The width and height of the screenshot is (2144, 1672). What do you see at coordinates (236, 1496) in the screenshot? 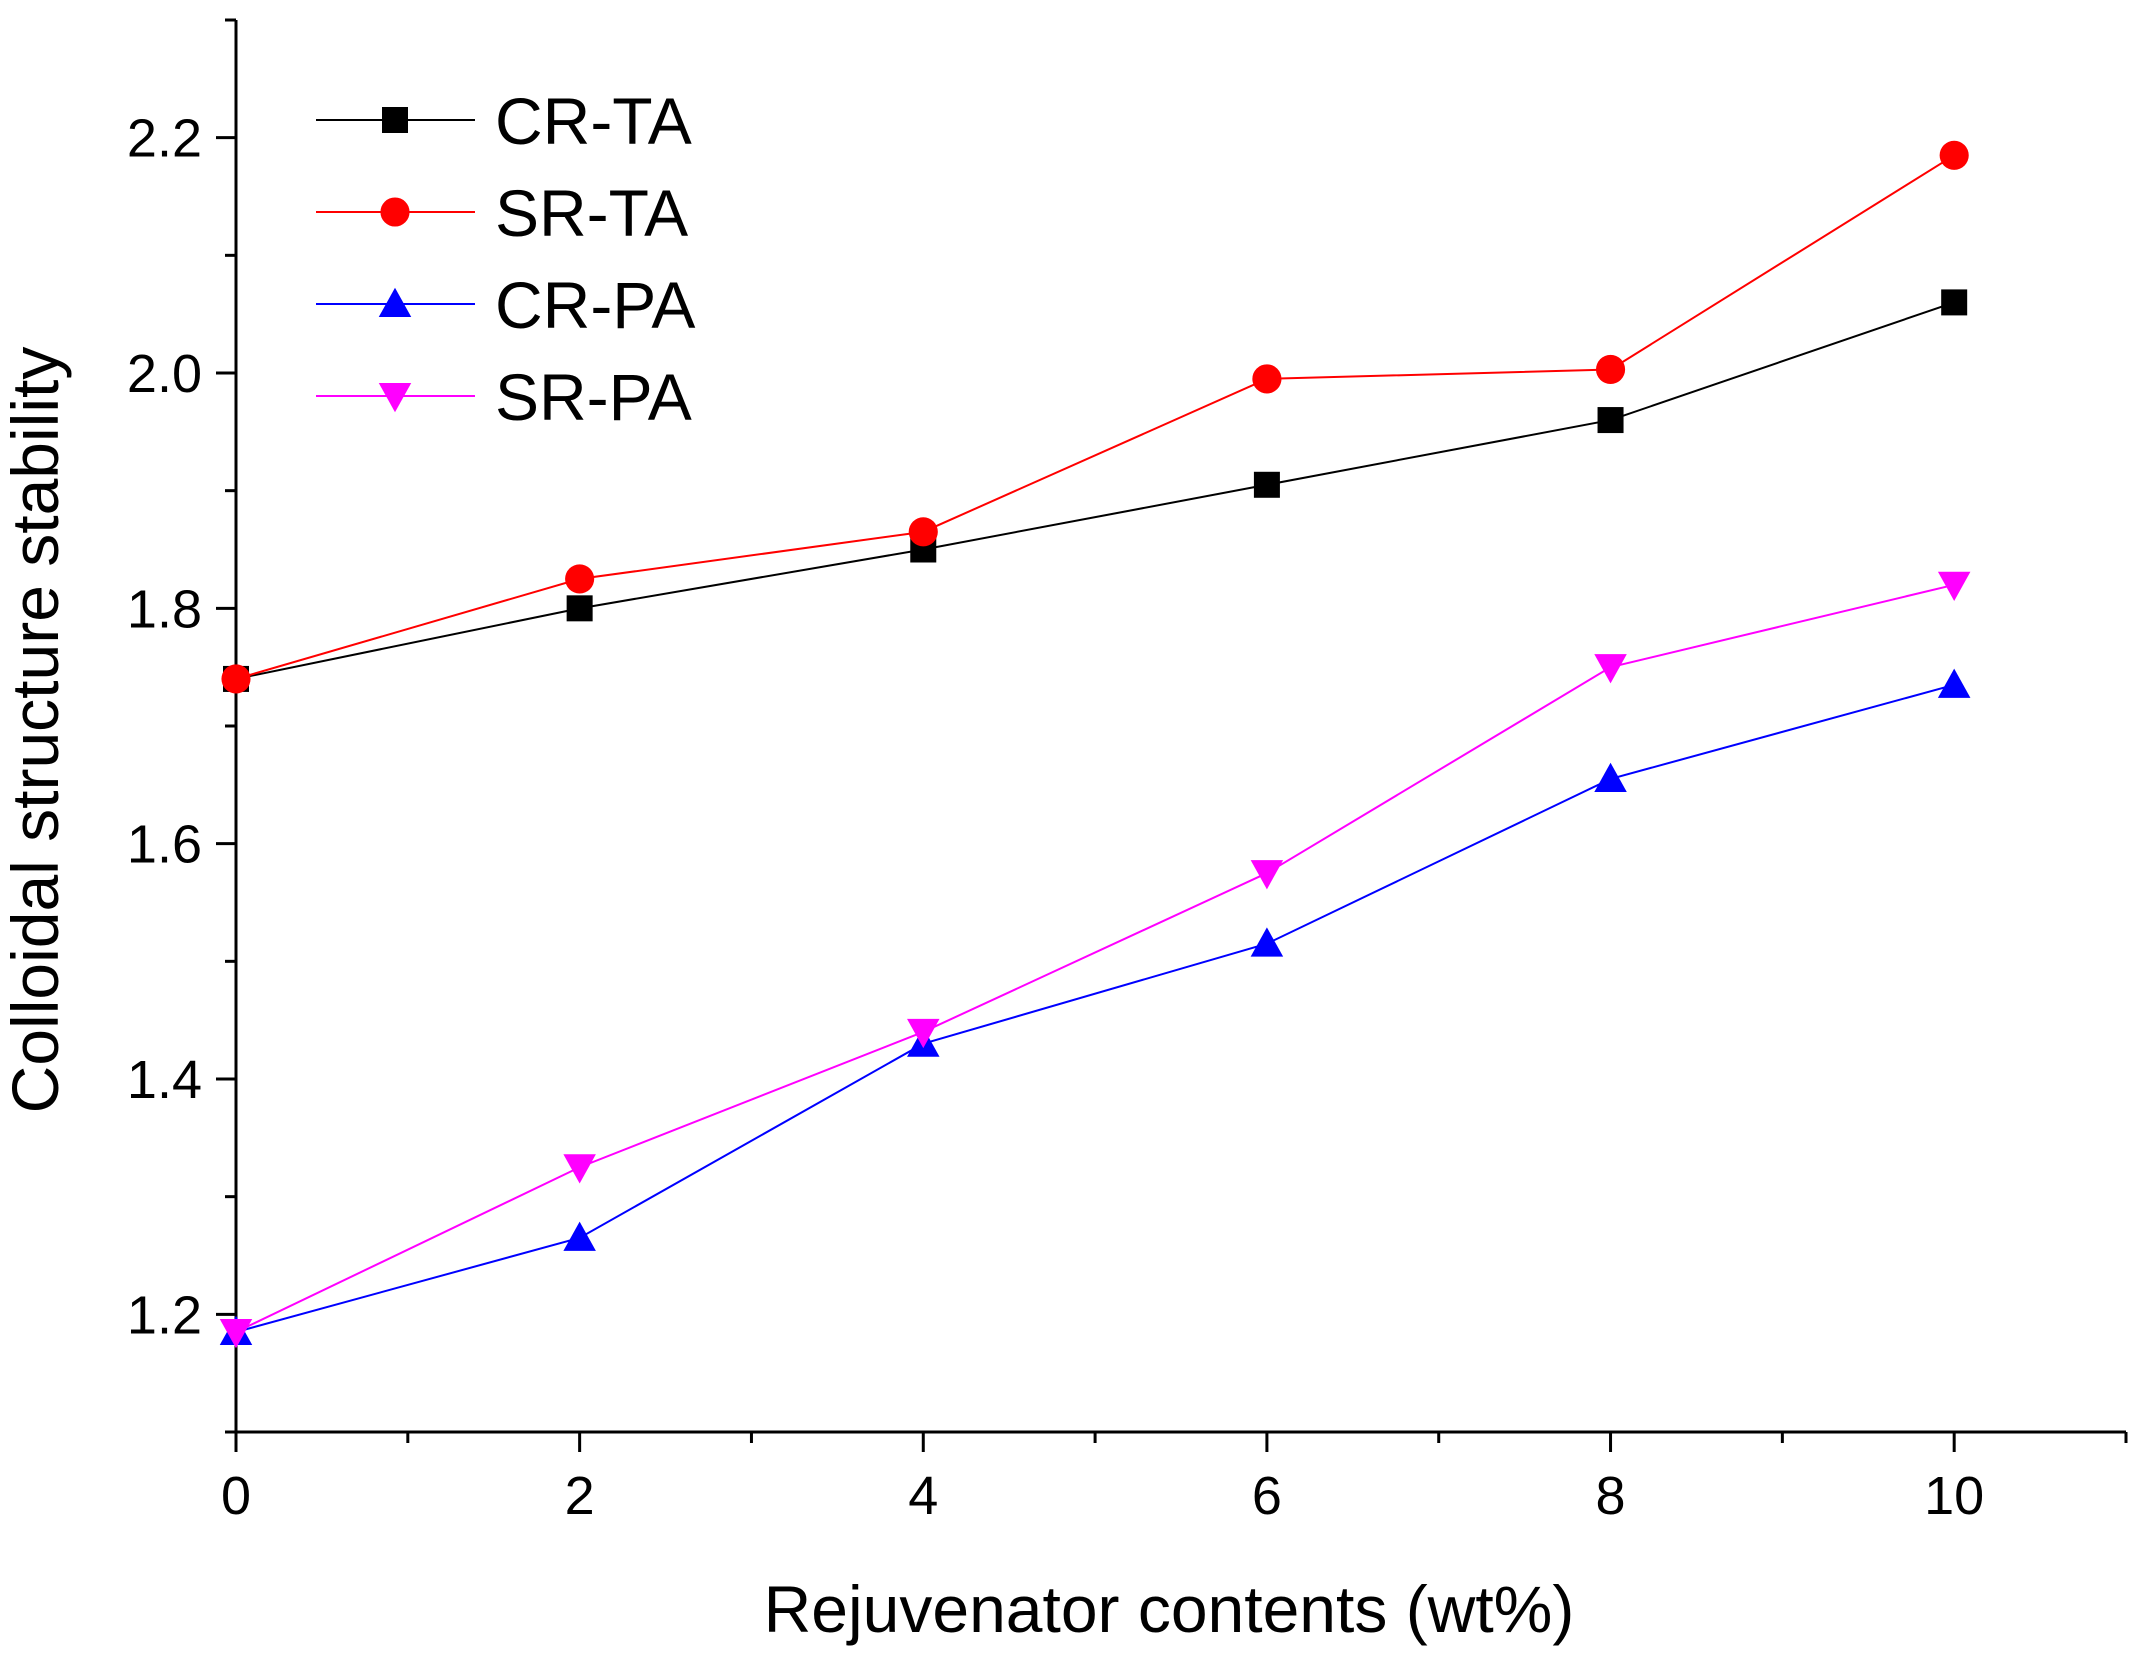
I see `x-tick-label: 0` at bounding box center [236, 1496].